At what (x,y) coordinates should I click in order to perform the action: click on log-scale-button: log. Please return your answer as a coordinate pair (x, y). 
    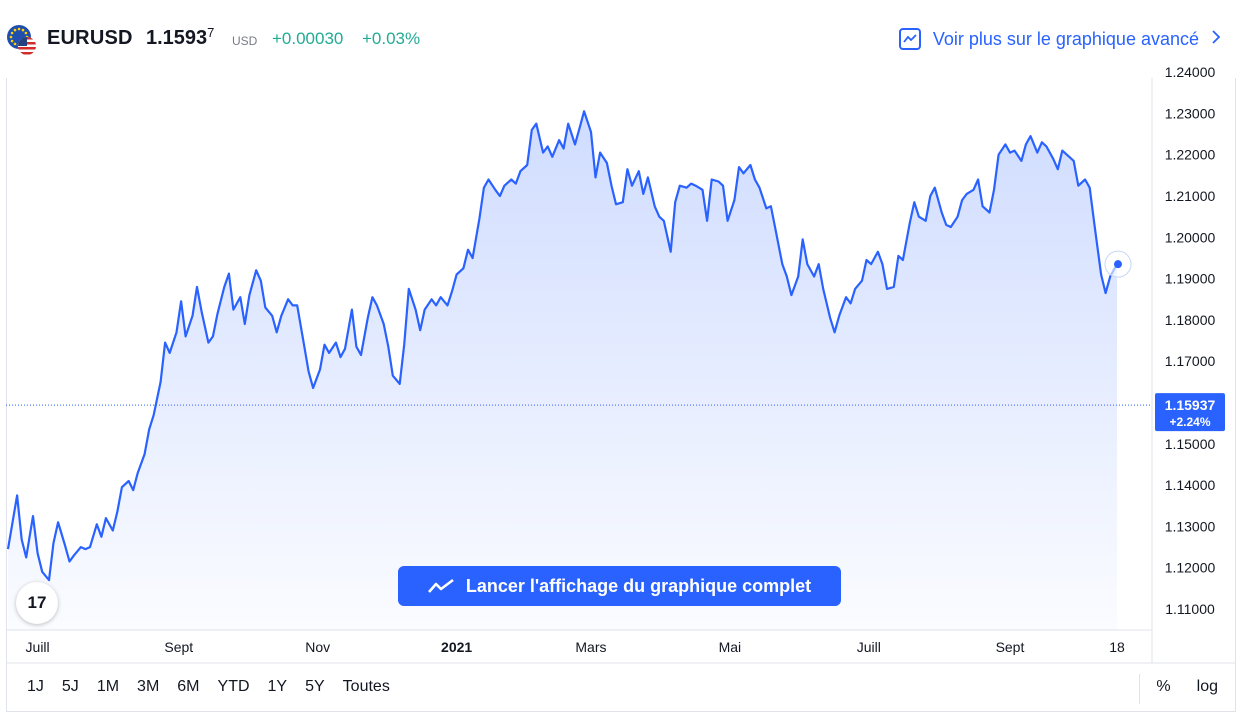
    Looking at the image, I should click on (1207, 686).